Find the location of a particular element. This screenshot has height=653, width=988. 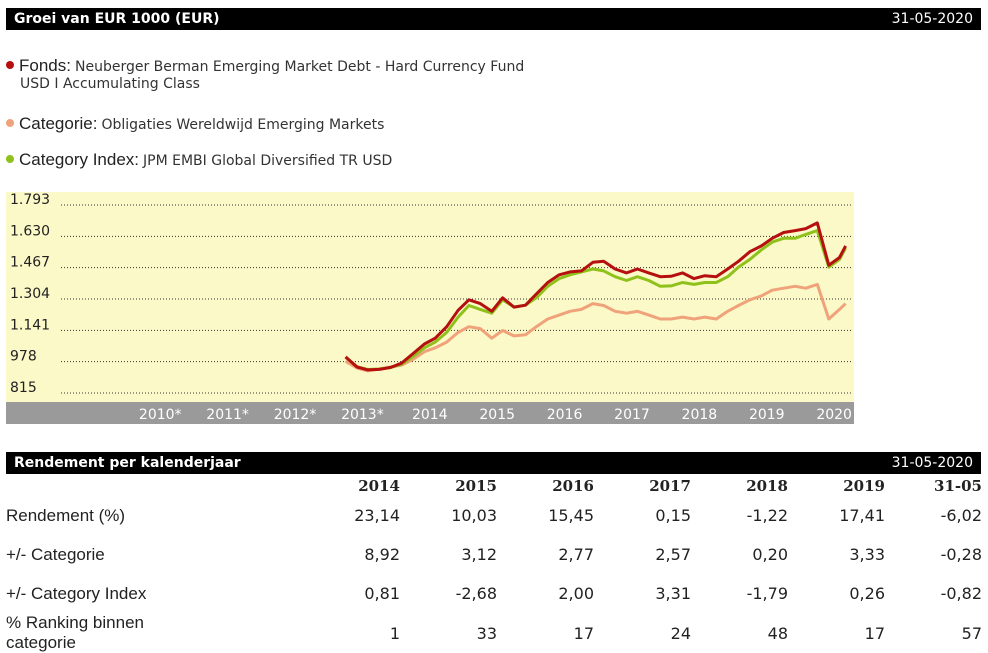

table-cell: 48 is located at coordinates (777, 633).